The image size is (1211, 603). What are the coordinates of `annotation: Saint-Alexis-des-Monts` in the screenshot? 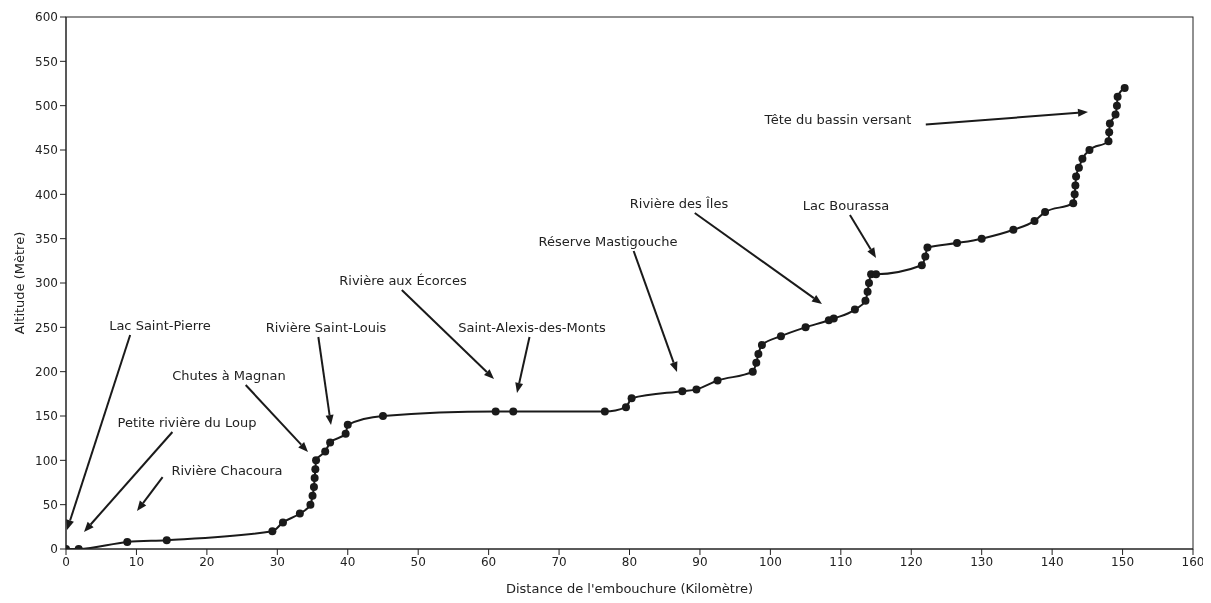 It's located at (532, 327).